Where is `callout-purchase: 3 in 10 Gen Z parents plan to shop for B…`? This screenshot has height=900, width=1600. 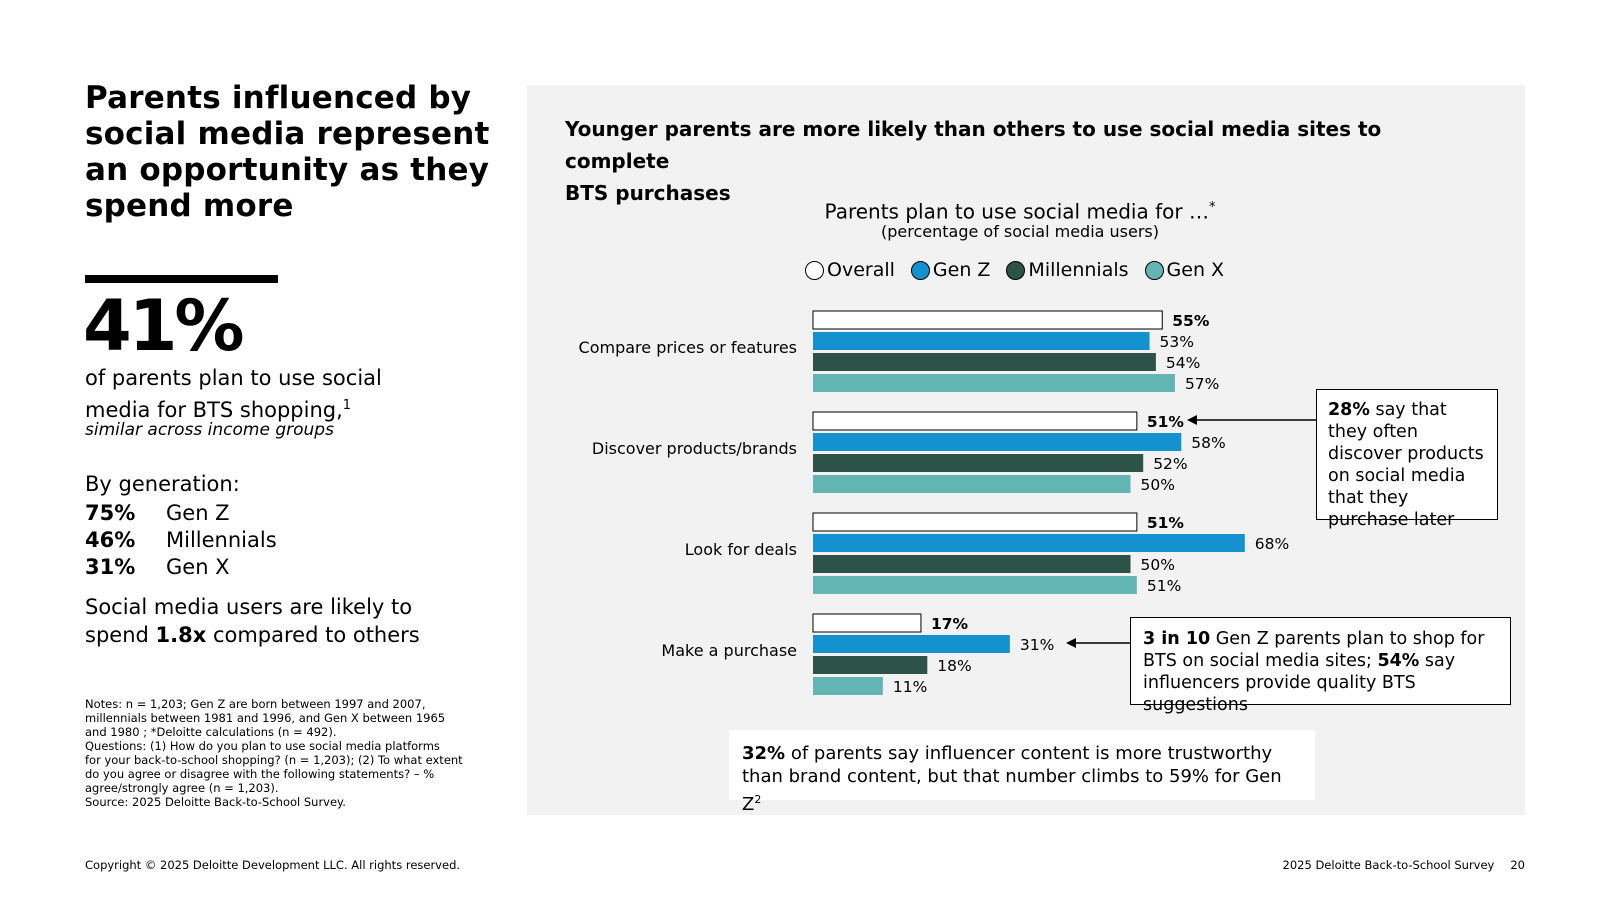 callout-purchase: 3 in 10 Gen Z parents plan to shop for B… is located at coordinates (1320, 666).